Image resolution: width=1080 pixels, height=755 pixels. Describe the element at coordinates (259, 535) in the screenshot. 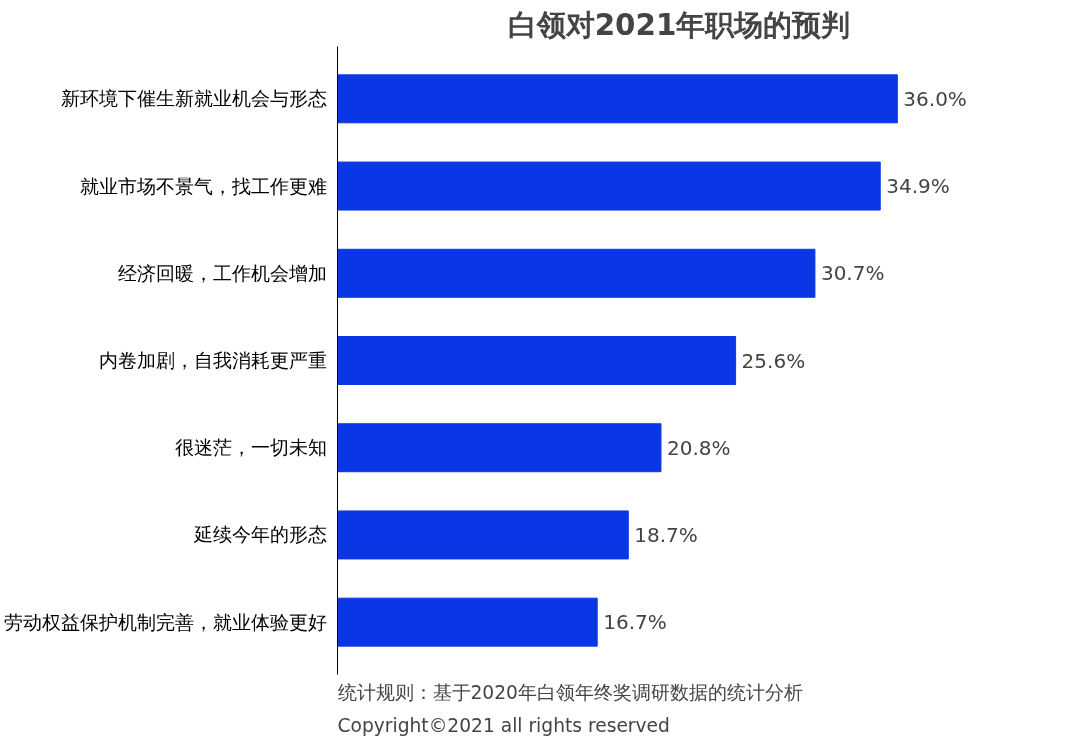

I see `y-tick-label: 延续今年的形态` at that location.